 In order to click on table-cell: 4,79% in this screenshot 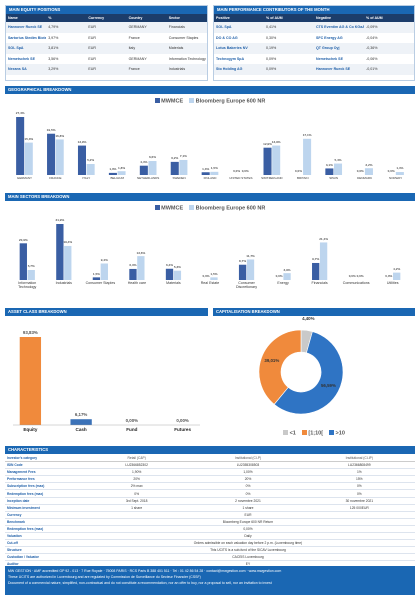, I will do `click(66, 27)`.